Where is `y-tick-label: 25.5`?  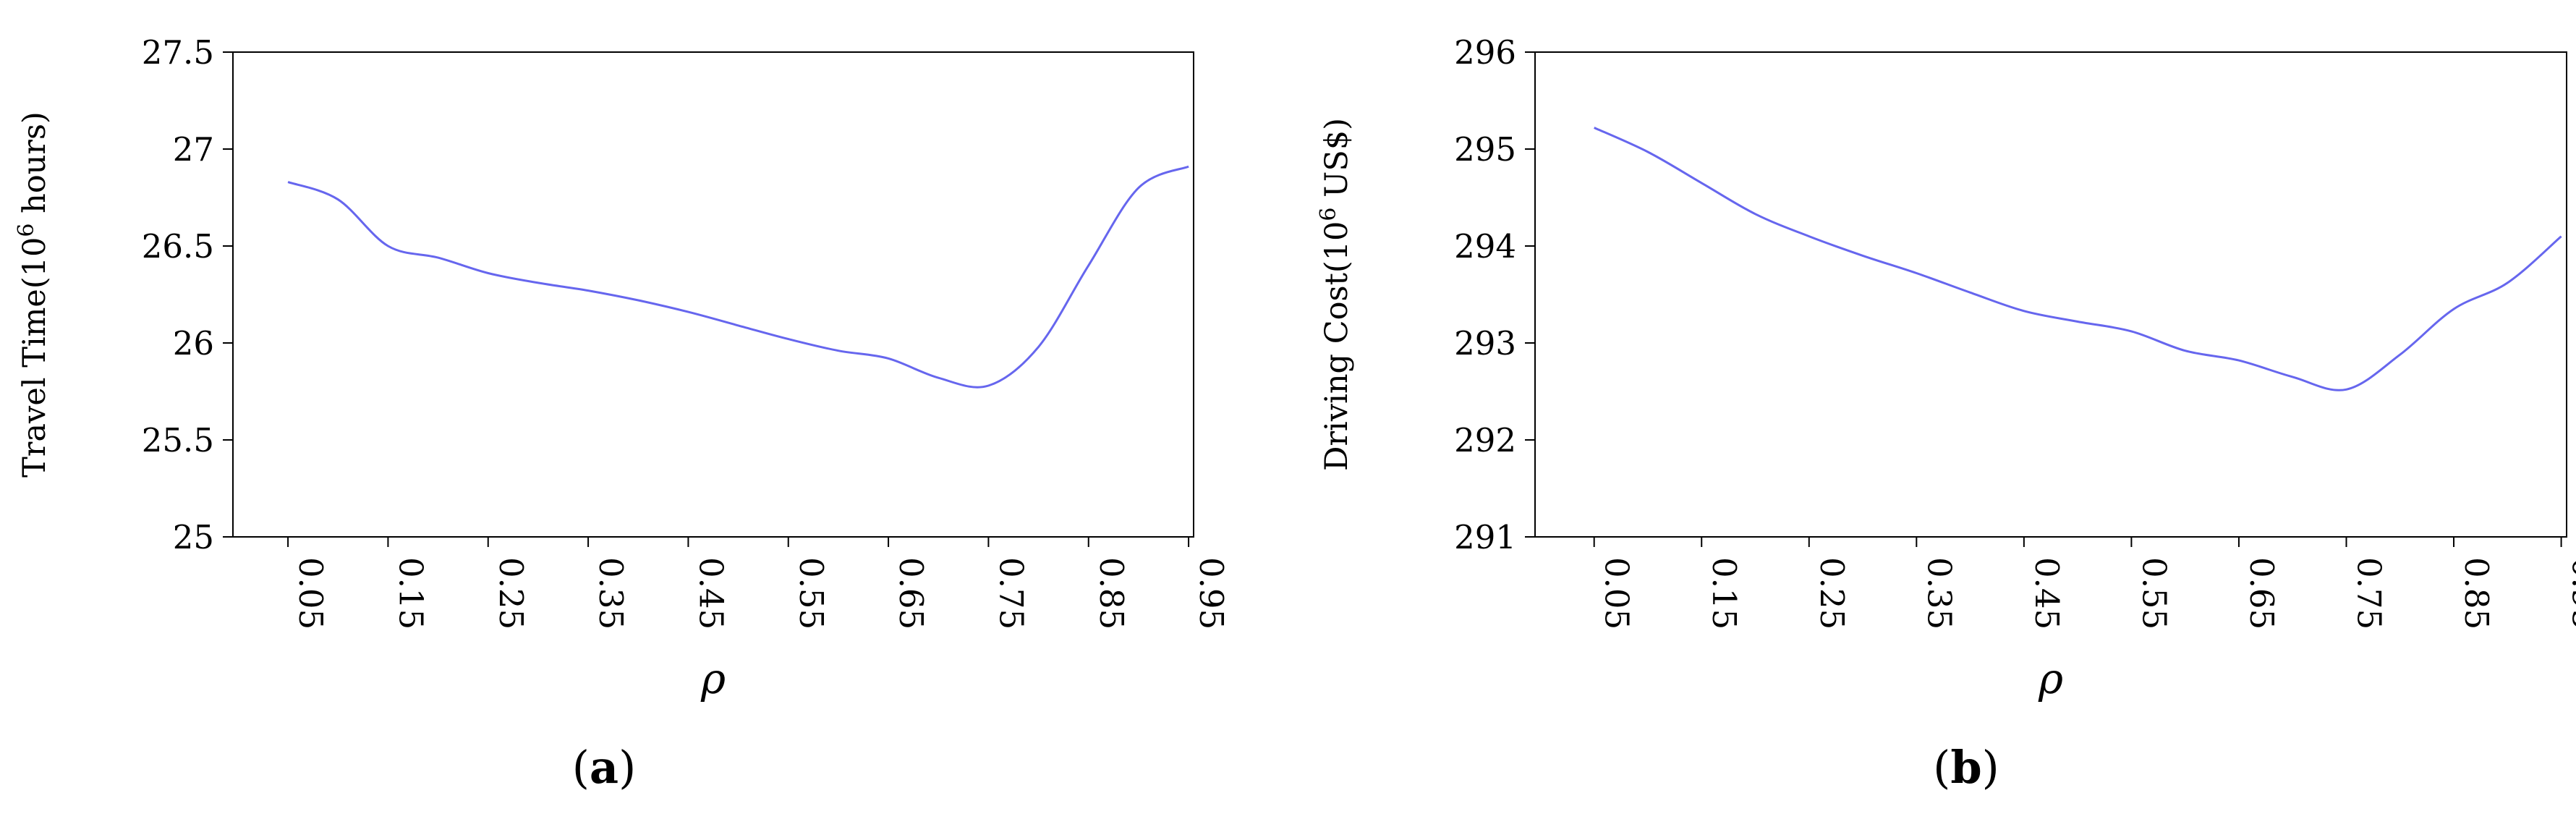
y-tick-label: 25.5 is located at coordinates (178, 440).